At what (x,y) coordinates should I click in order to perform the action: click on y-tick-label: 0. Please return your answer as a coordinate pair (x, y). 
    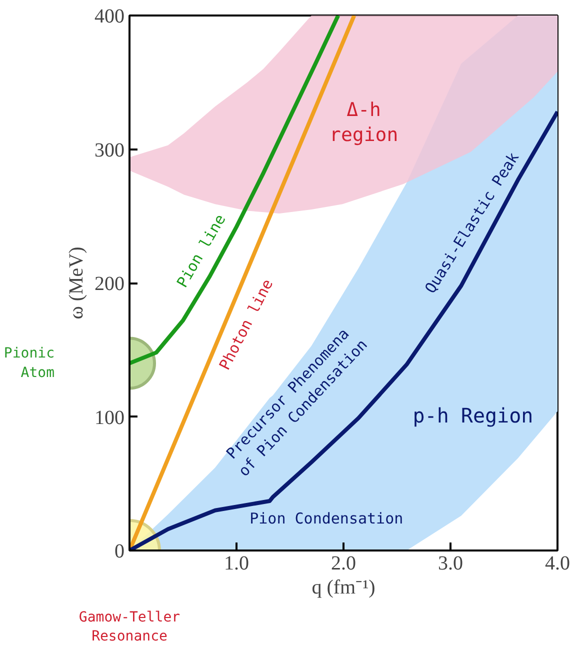
    Looking at the image, I should click on (119, 551).